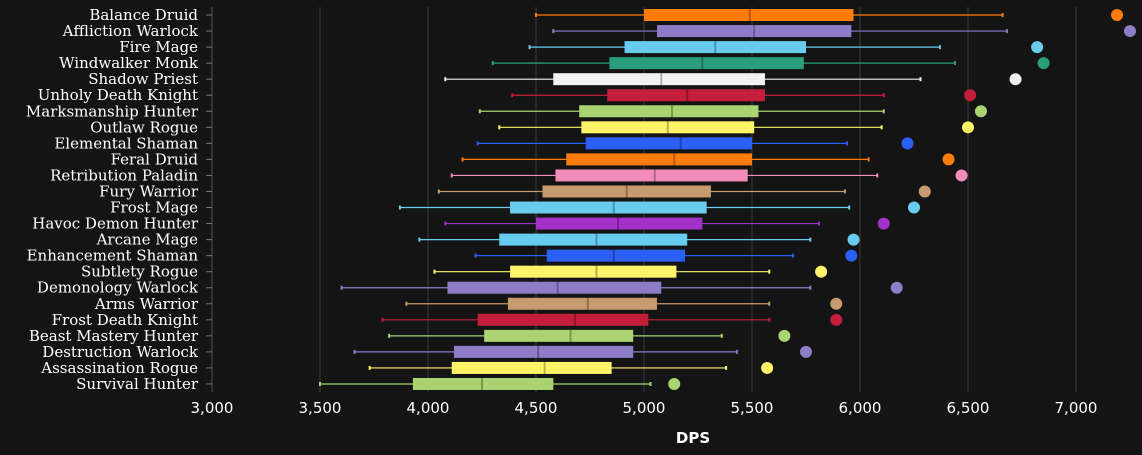 The image size is (1142, 455). Describe the element at coordinates (113, 256) in the screenshot. I see `category-label: Enhancement Shaman` at that location.